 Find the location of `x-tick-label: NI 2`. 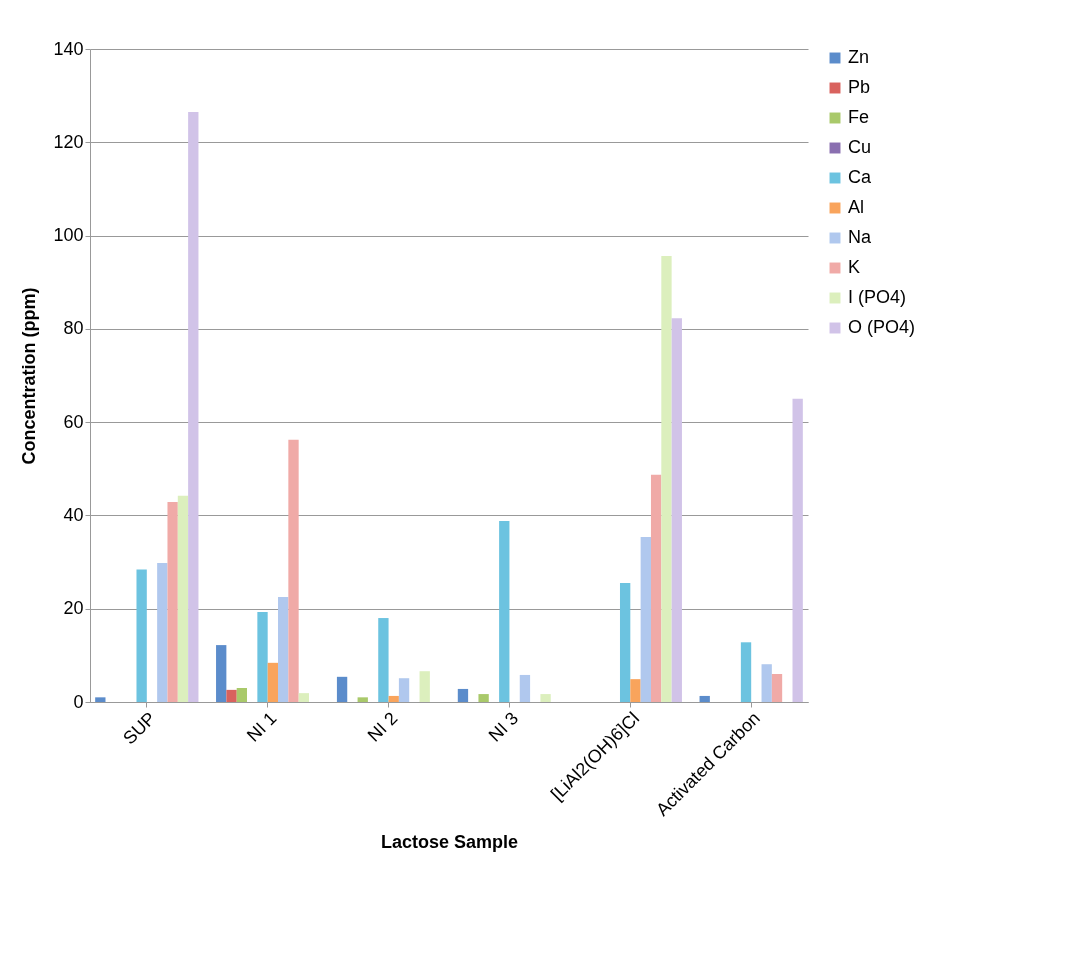

x-tick-label: NI 2 is located at coordinates (382, 727).